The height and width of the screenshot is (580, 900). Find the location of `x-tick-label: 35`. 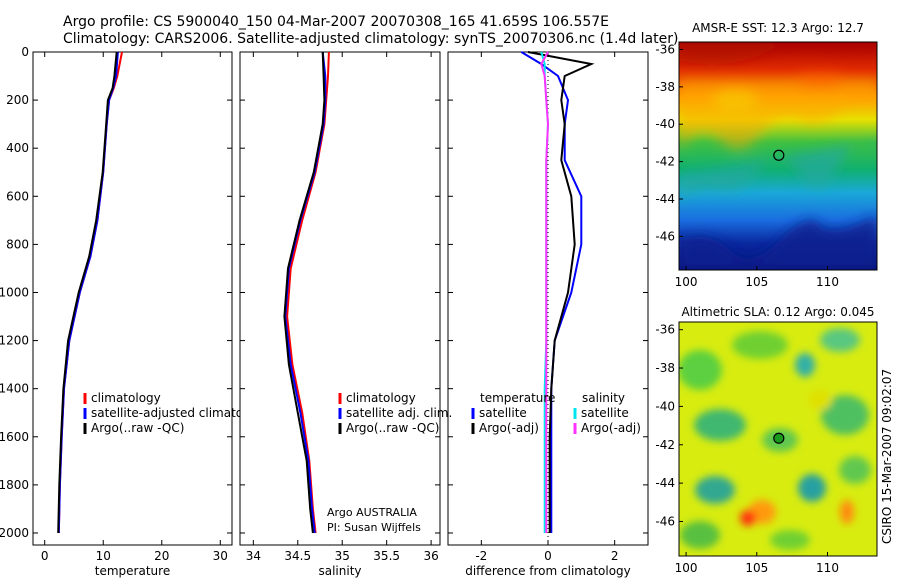

x-tick-label: 35 is located at coordinates (342, 556).